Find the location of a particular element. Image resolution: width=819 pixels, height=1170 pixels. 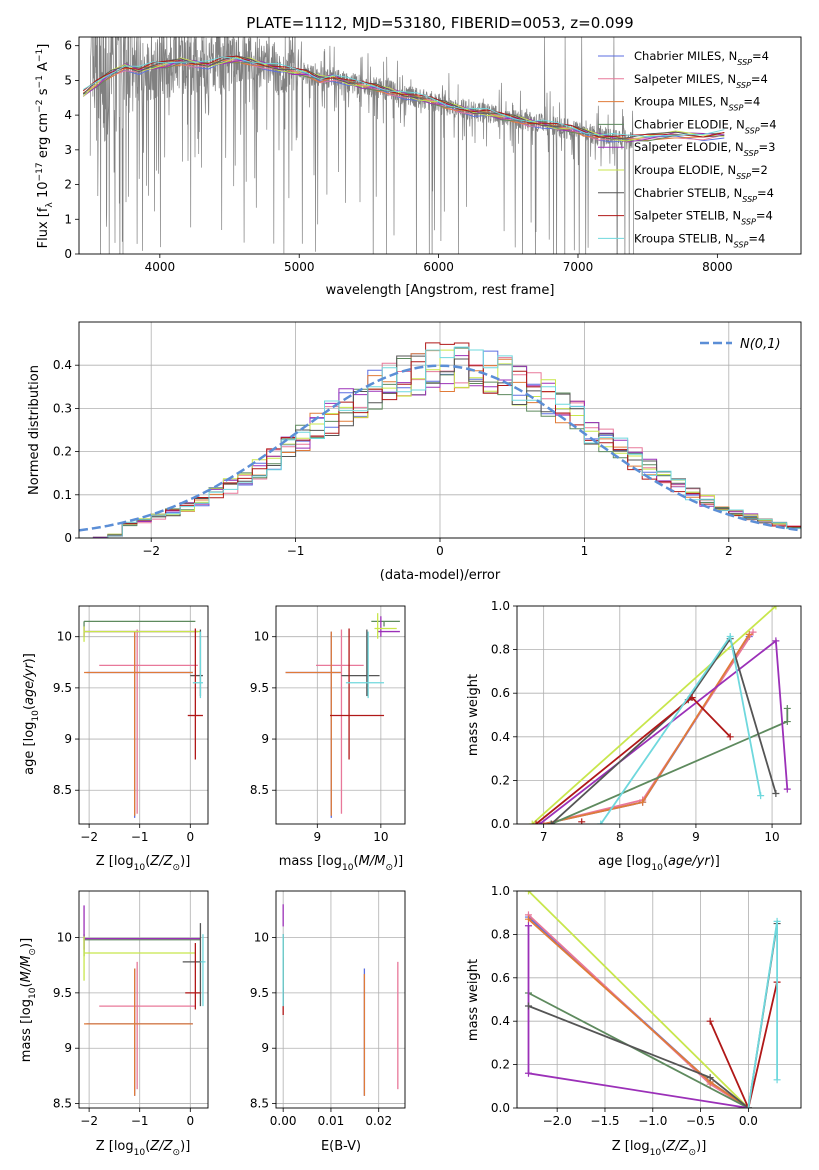

weight_vs_Z-axes is located at coordinates (659, 999).